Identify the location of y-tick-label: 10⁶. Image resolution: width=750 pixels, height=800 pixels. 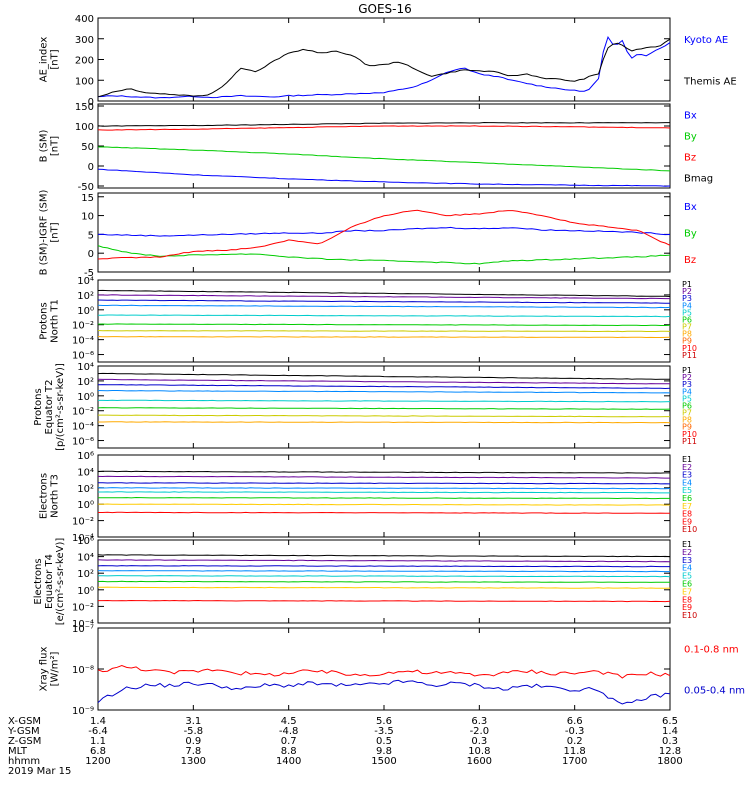
(85, 456).